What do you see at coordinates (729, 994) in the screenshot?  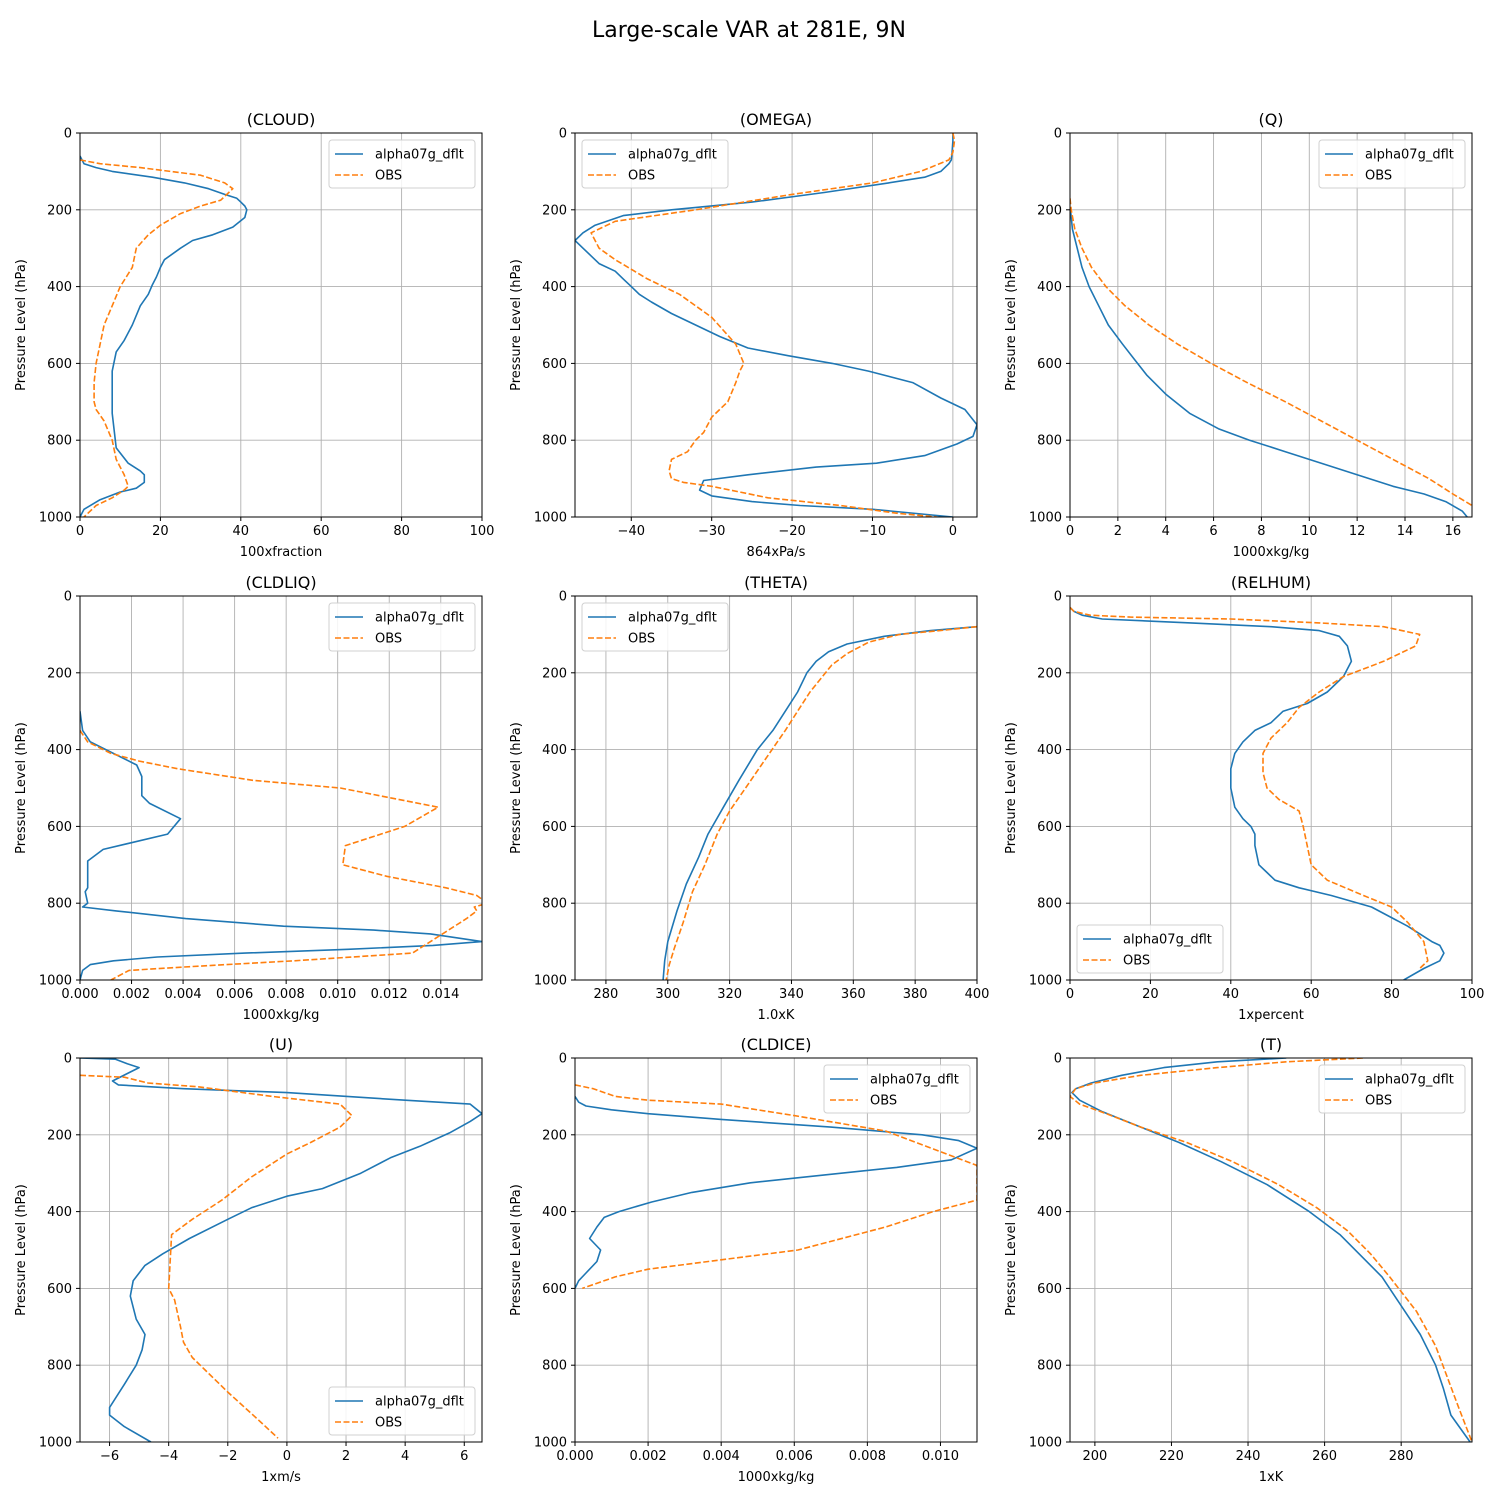 I see `x-tick-label: 320` at bounding box center [729, 994].